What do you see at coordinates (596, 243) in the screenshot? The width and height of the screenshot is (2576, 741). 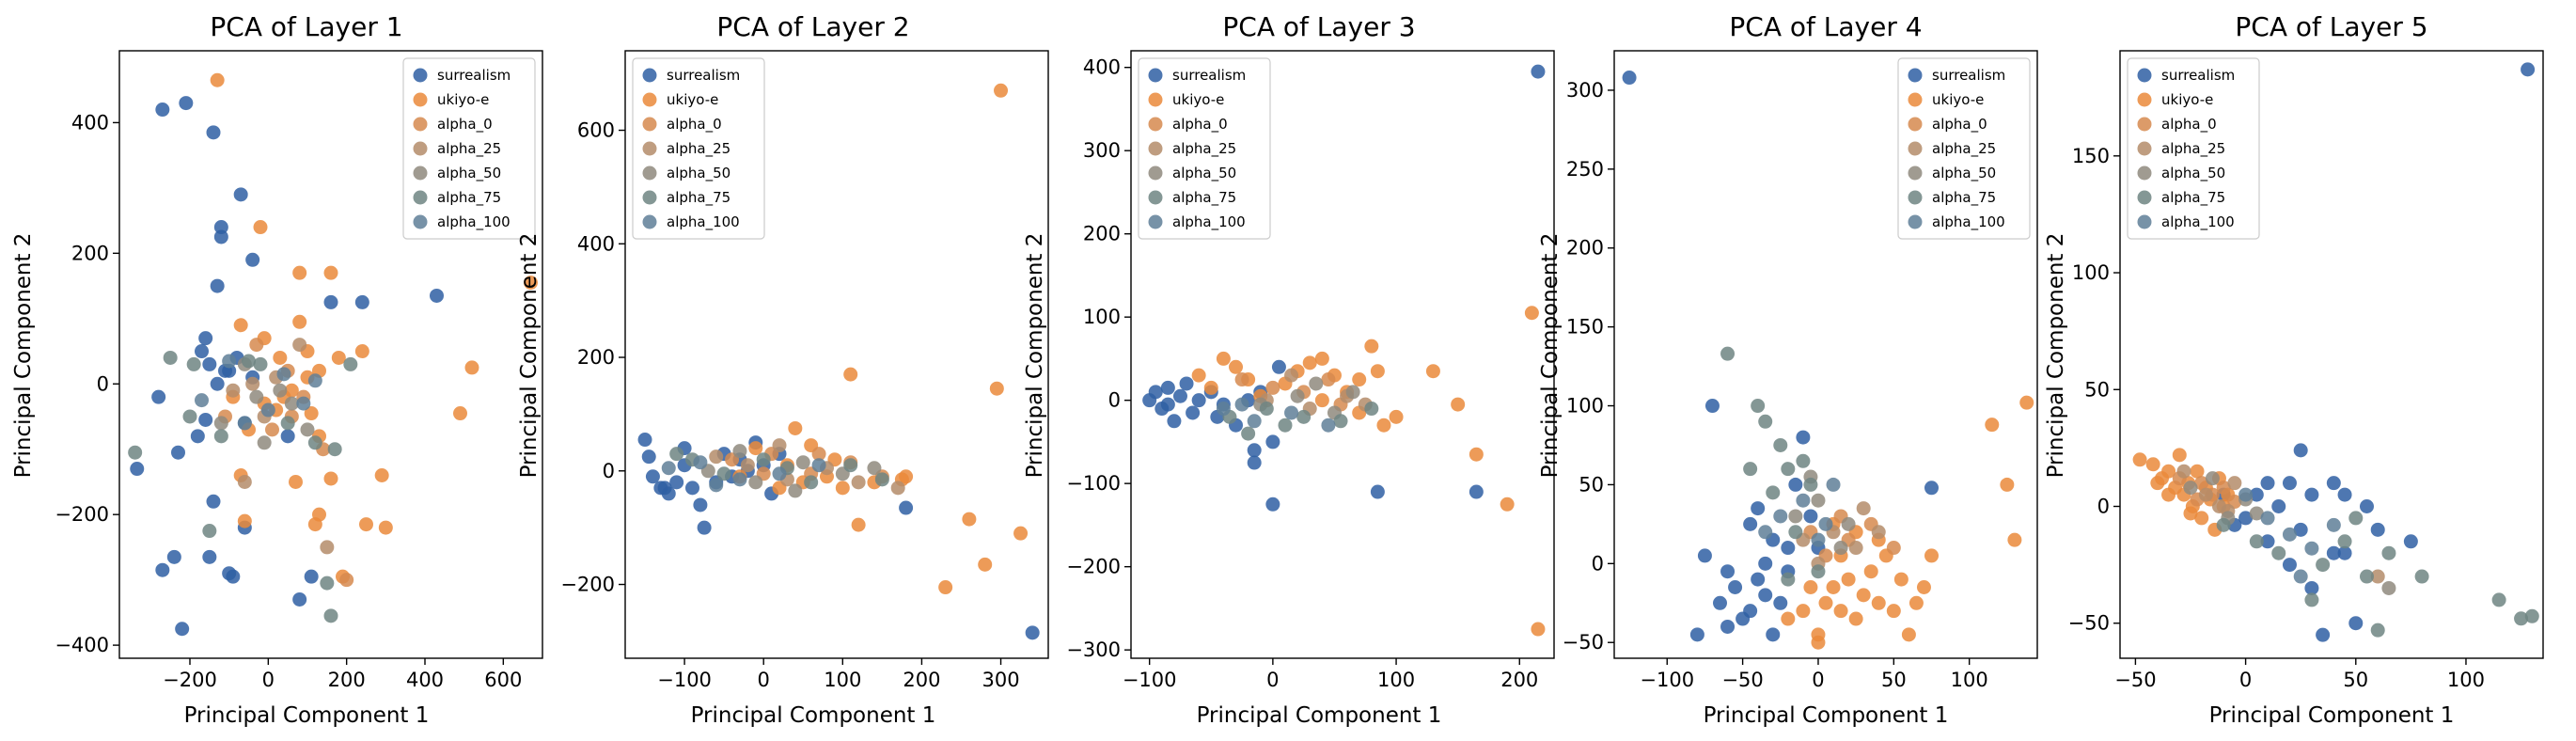 I see `y-tick-label: 400` at bounding box center [596, 243].